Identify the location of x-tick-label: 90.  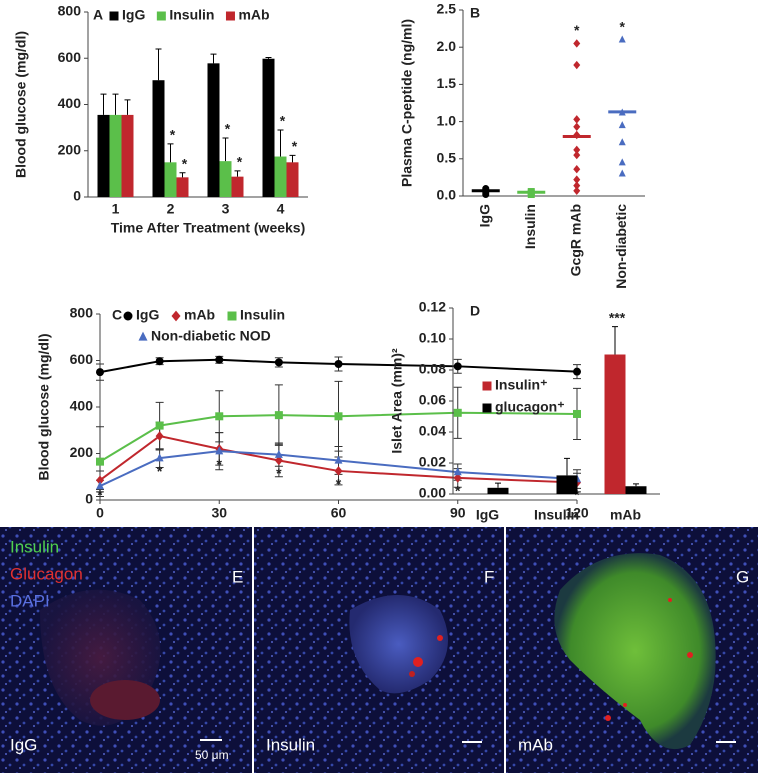
(458, 513).